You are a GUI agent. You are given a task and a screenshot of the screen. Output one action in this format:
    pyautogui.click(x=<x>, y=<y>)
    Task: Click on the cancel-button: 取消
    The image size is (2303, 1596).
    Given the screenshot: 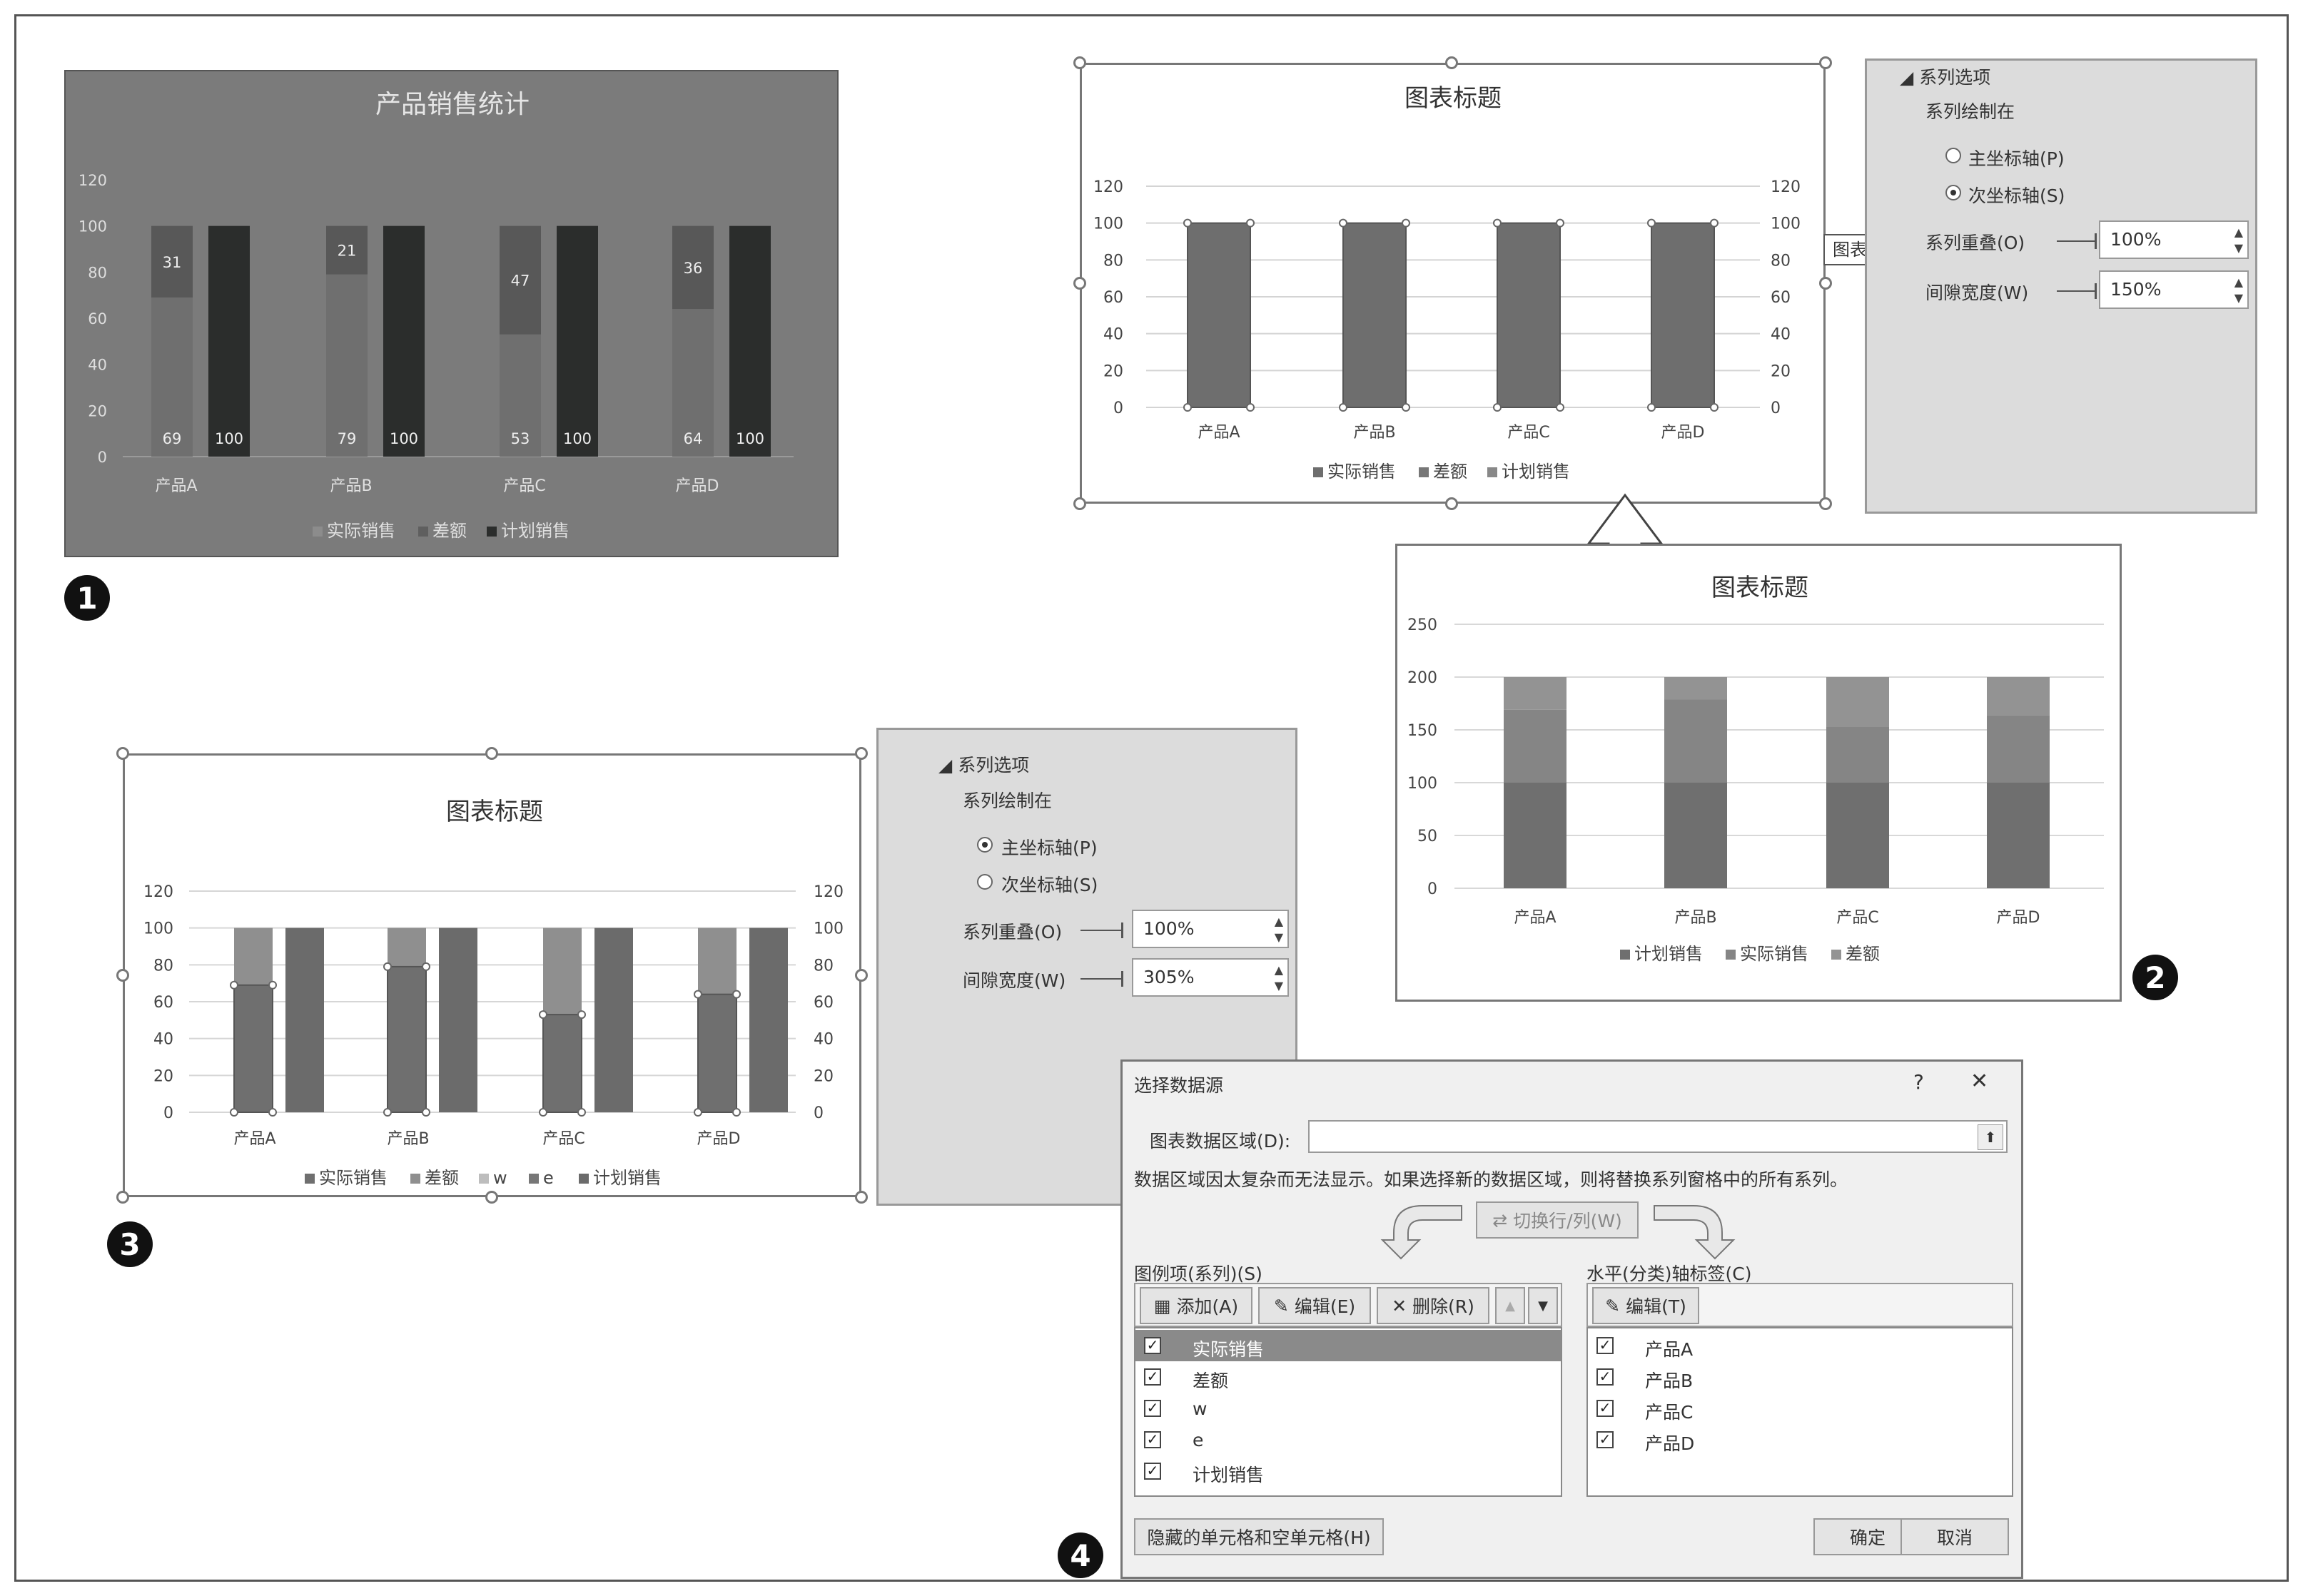 What is the action you would take?
    pyautogui.click(x=1954, y=1536)
    